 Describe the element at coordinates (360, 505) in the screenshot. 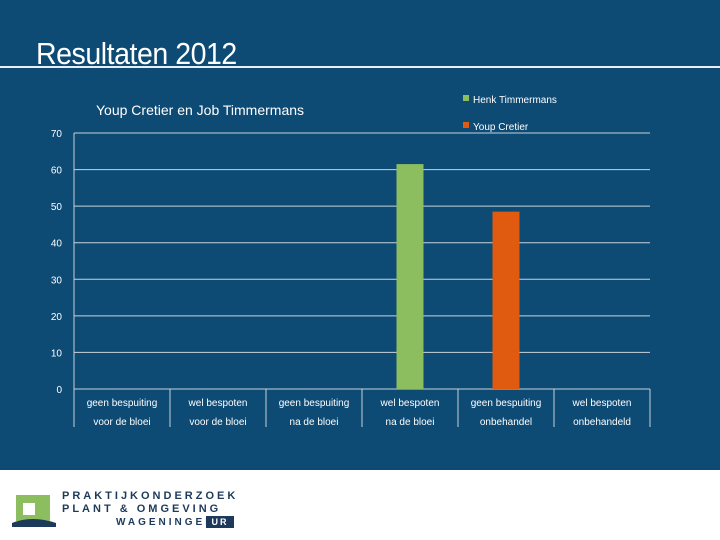

I see `footer` at that location.